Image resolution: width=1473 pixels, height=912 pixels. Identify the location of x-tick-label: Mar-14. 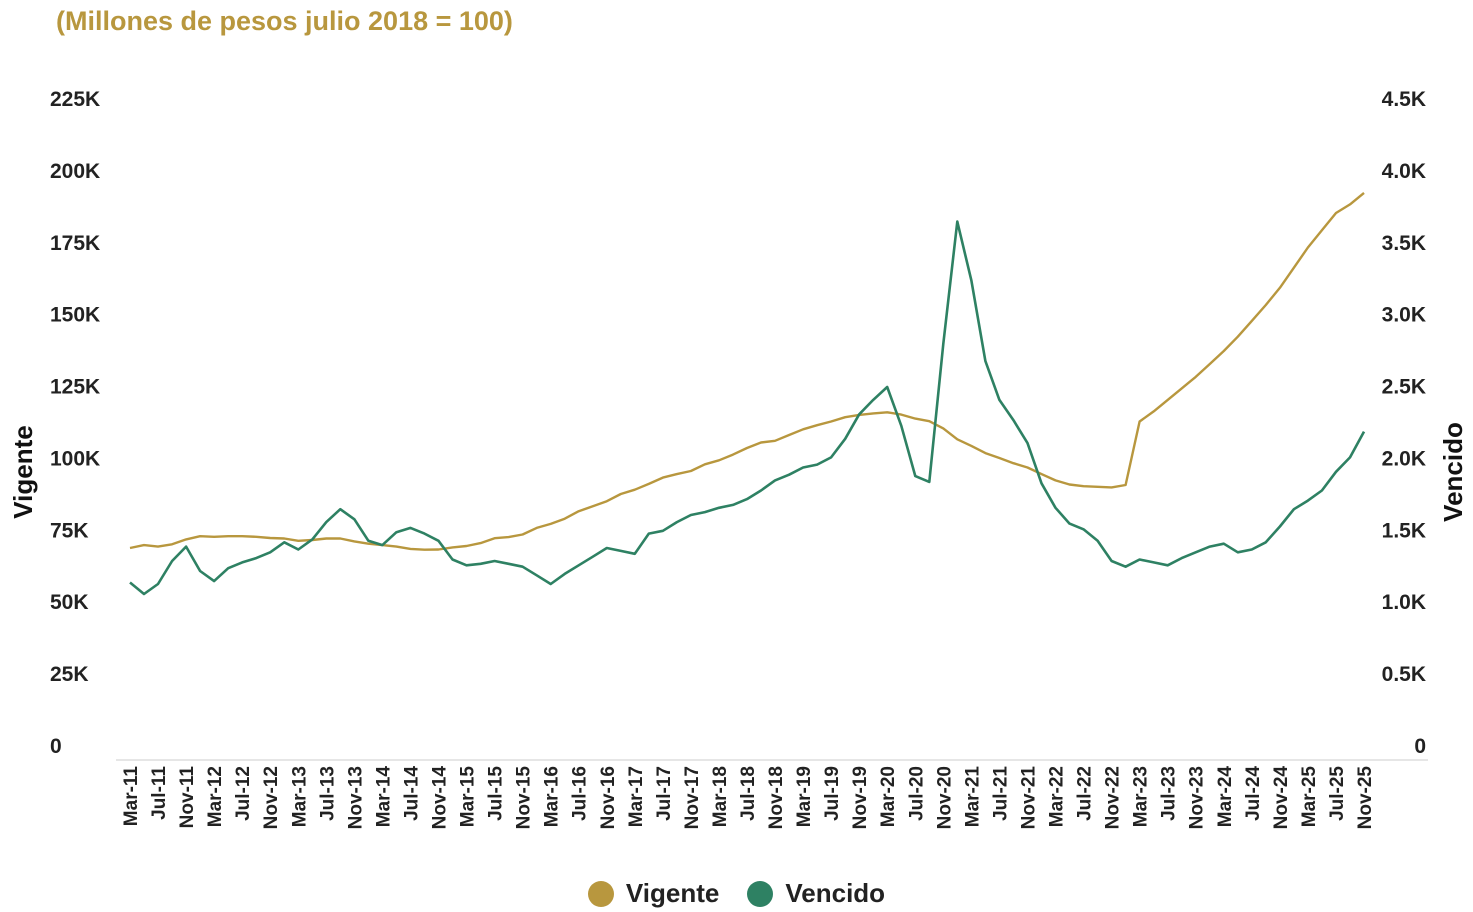
(383, 797).